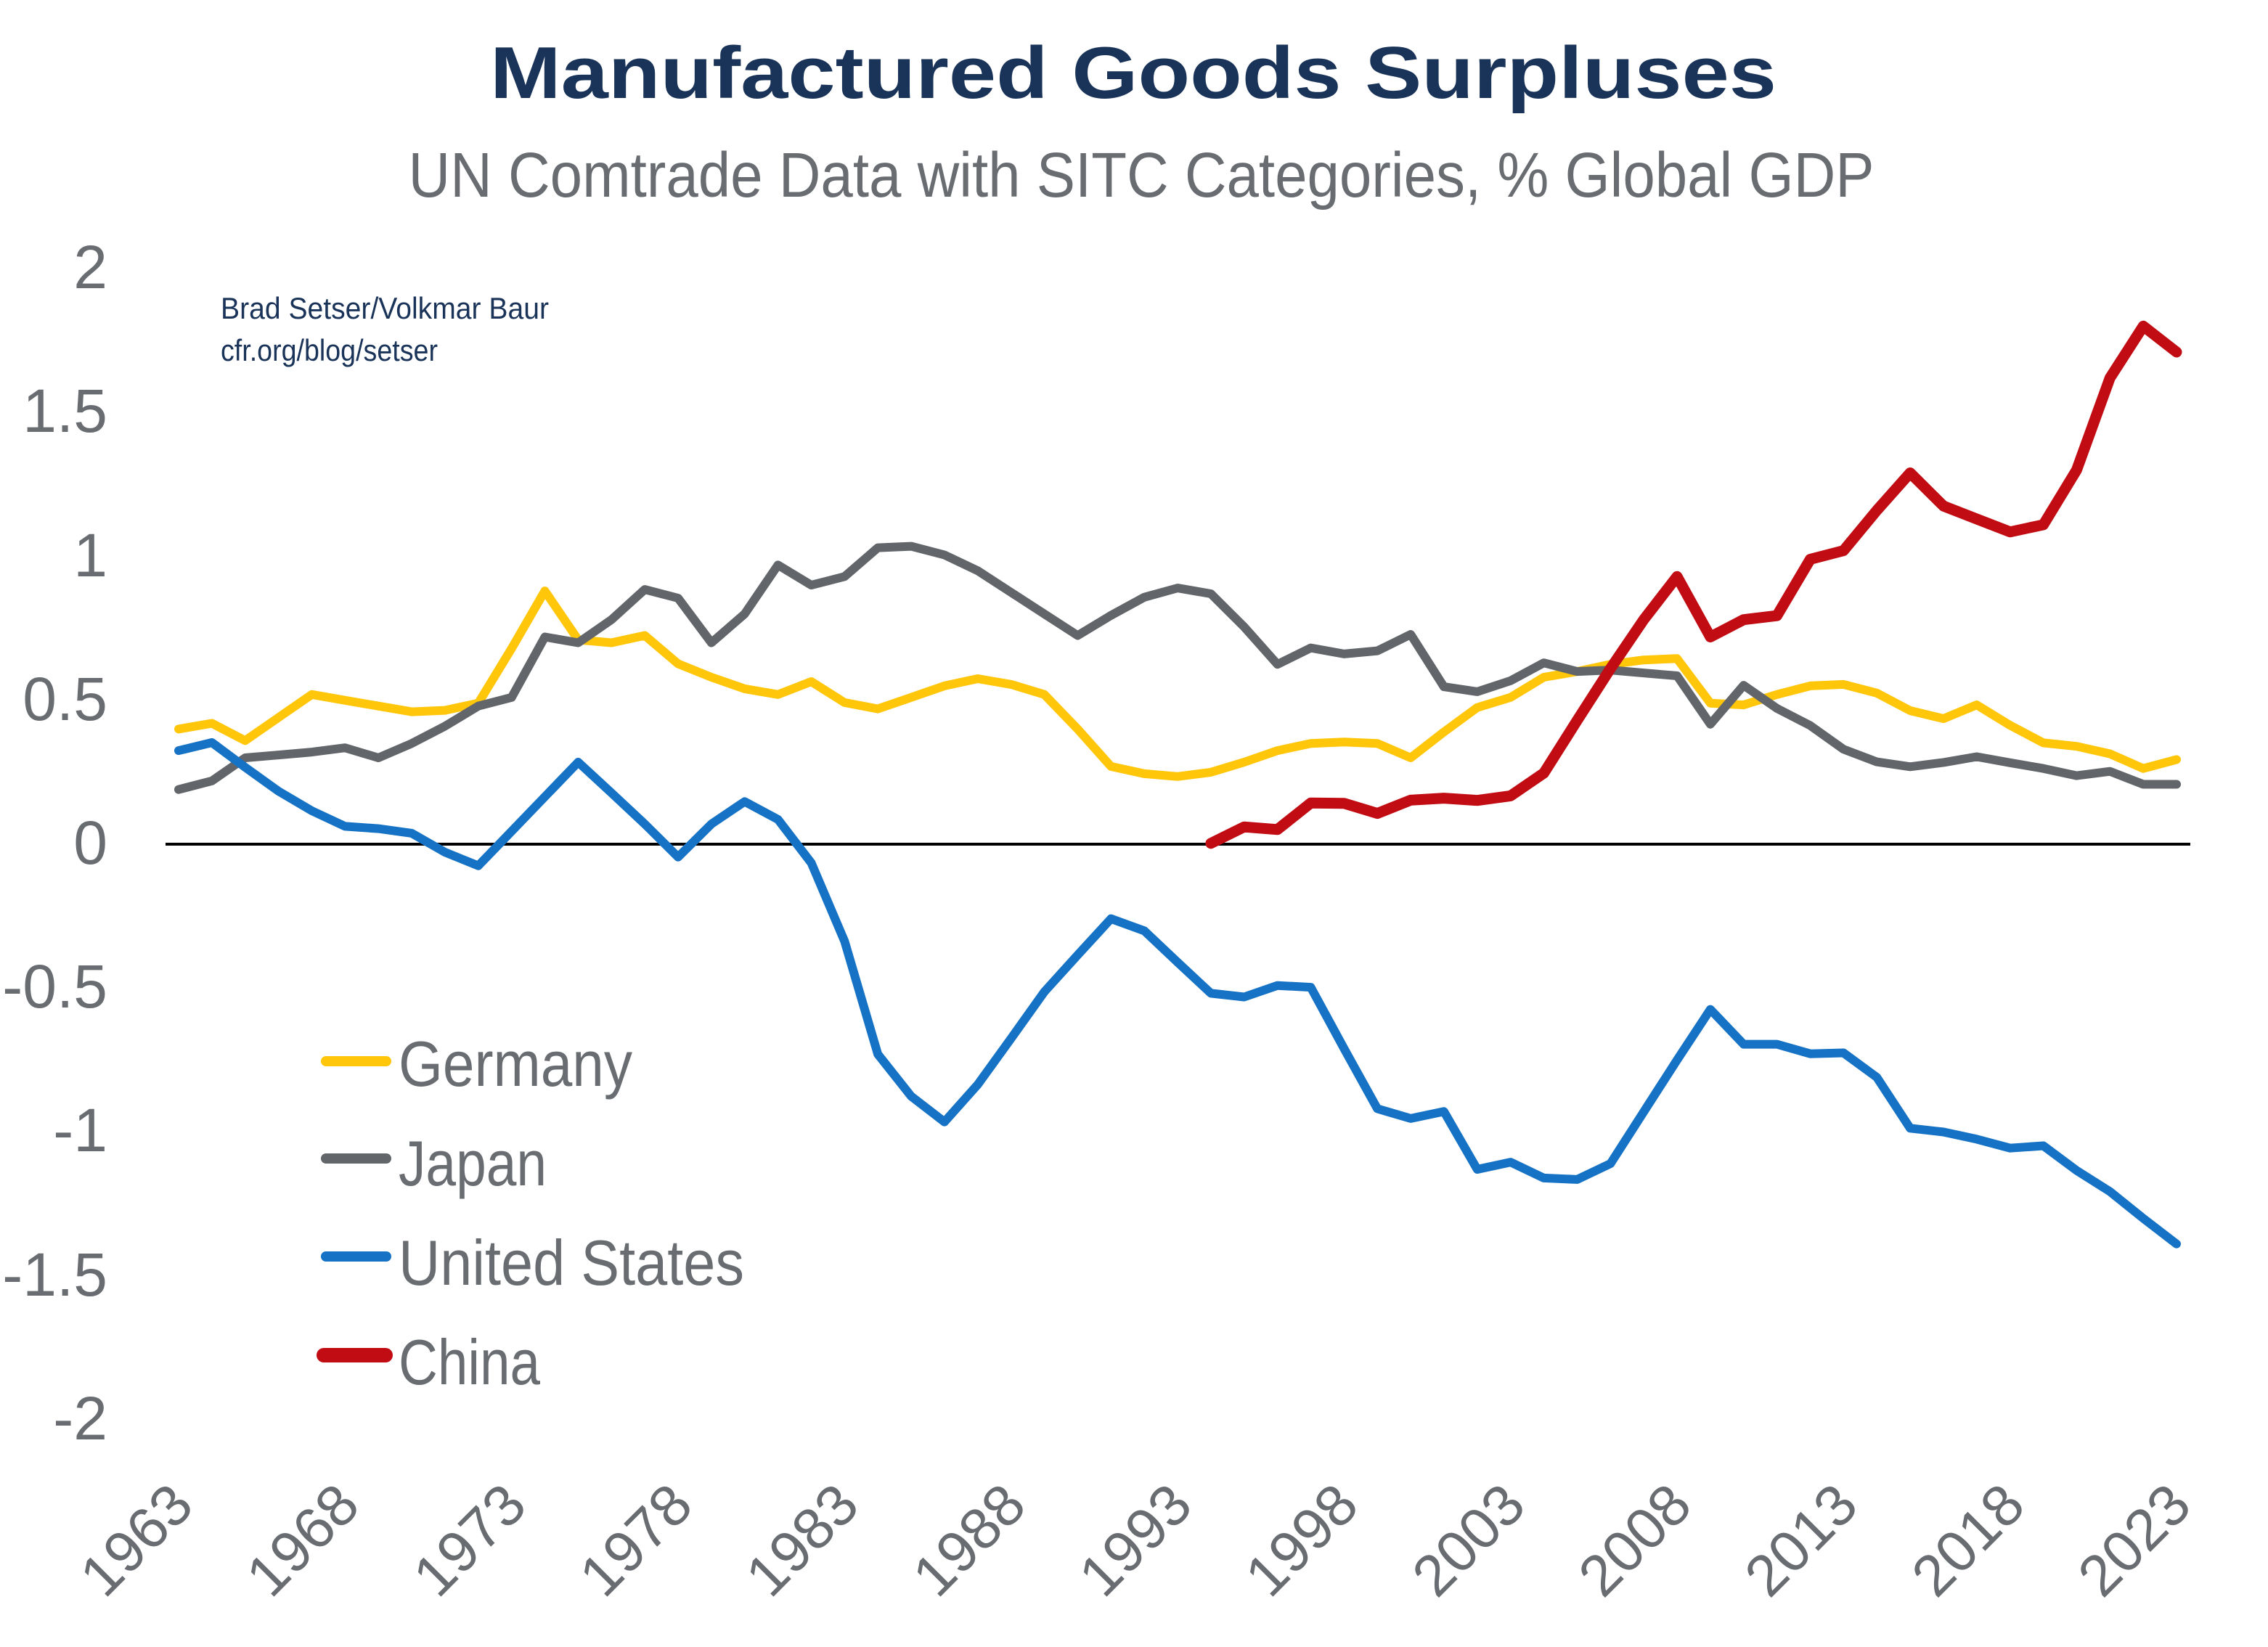 This screenshot has height=1647, width=2268. What do you see at coordinates (571, 1263) in the screenshot?
I see `svg-text: United States` at bounding box center [571, 1263].